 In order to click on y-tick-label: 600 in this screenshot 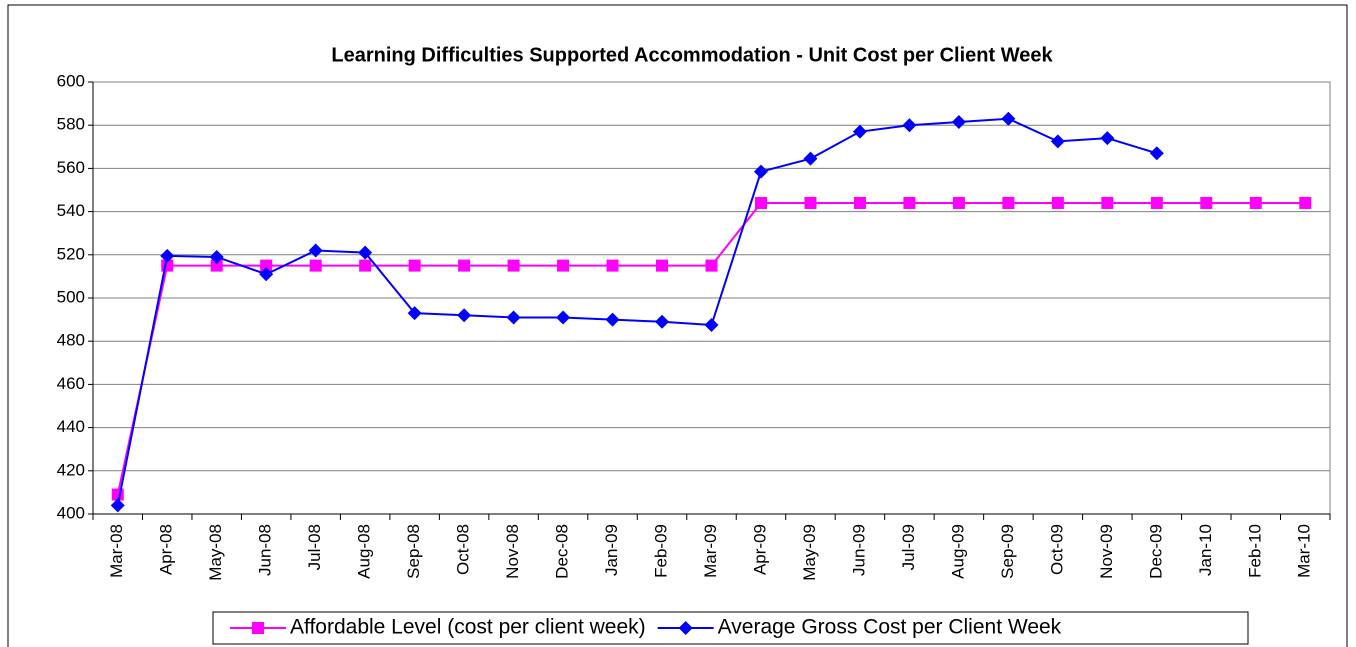, I will do `click(71, 80)`.